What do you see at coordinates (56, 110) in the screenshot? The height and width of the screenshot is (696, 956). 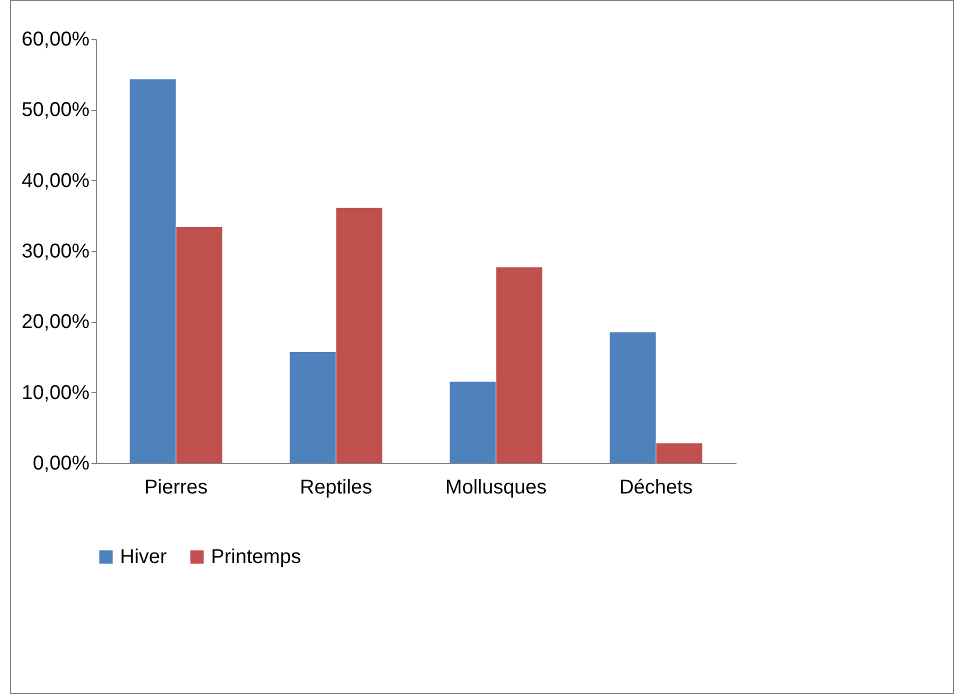 I see `y-tick-label: 50,00%` at bounding box center [56, 110].